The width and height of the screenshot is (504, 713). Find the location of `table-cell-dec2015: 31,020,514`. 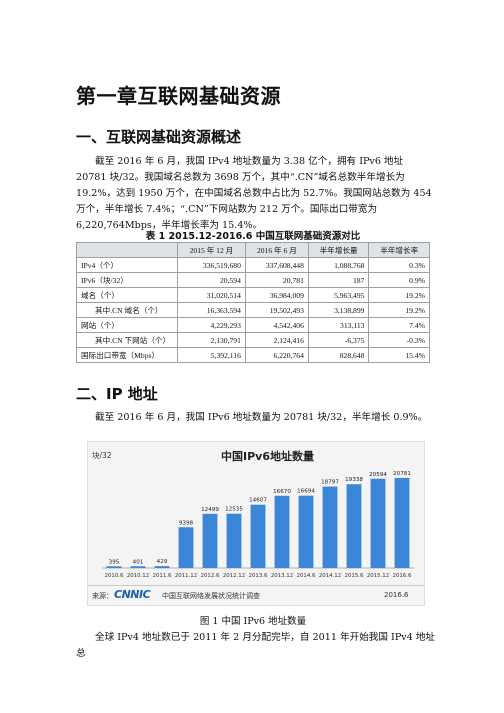

table-cell-dec2015: 31,020,514 is located at coordinates (211, 295).